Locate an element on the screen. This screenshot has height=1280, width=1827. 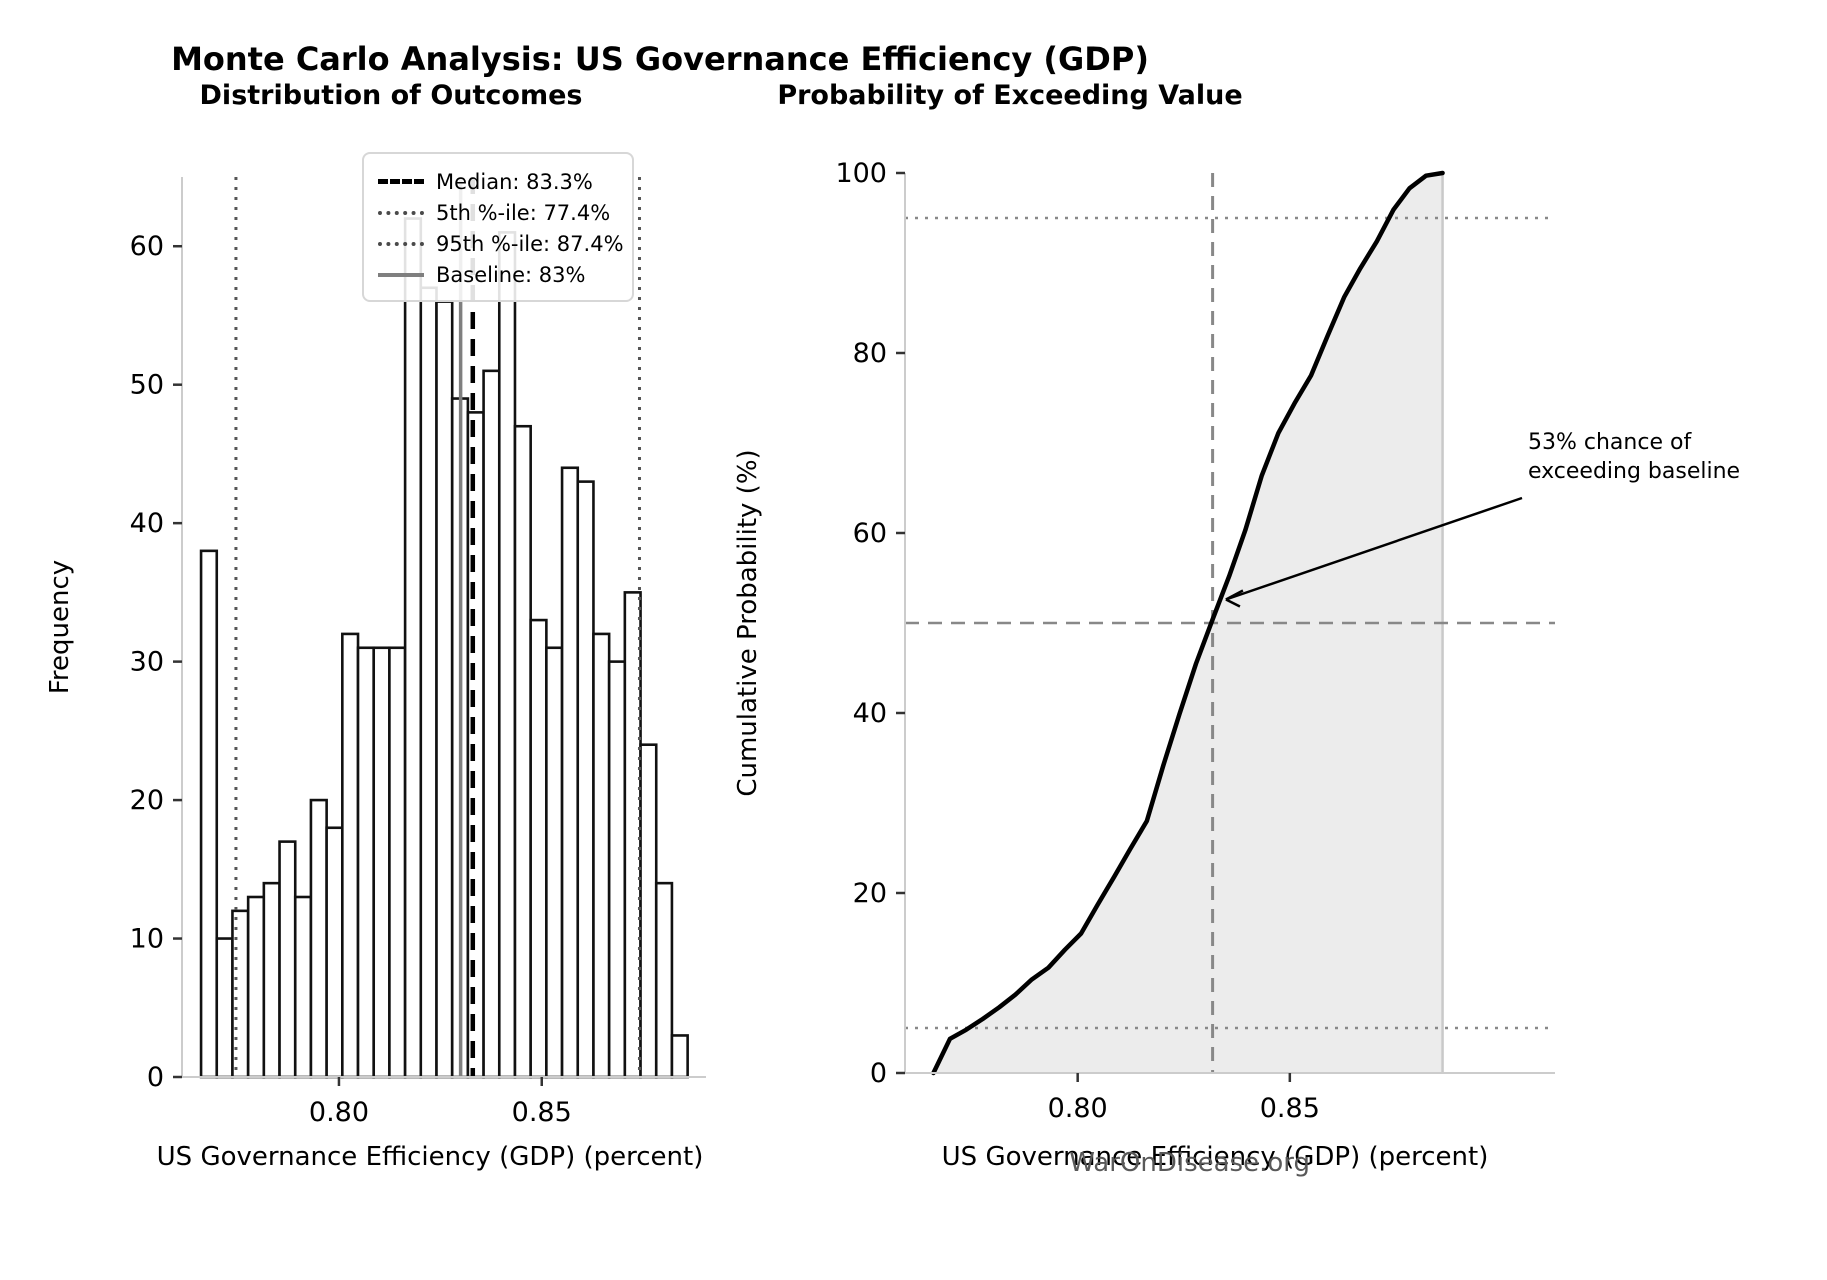
legend-label: Median: 83.3% is located at coordinates (514, 181).